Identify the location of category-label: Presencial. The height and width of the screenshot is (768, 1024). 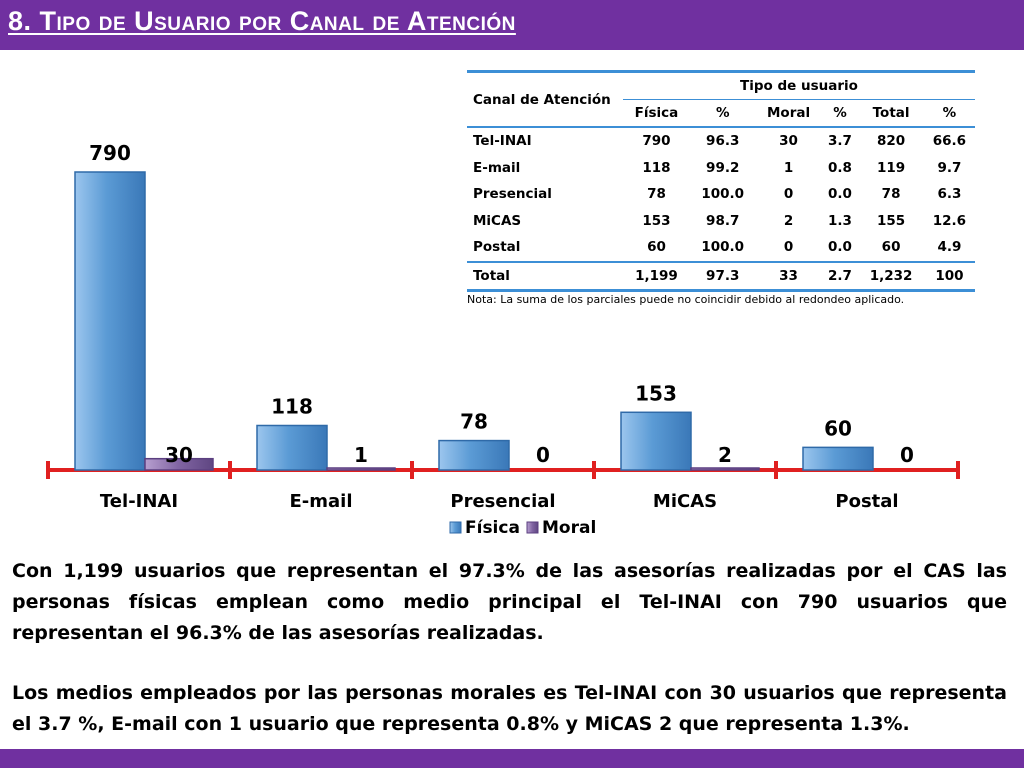
(502, 501).